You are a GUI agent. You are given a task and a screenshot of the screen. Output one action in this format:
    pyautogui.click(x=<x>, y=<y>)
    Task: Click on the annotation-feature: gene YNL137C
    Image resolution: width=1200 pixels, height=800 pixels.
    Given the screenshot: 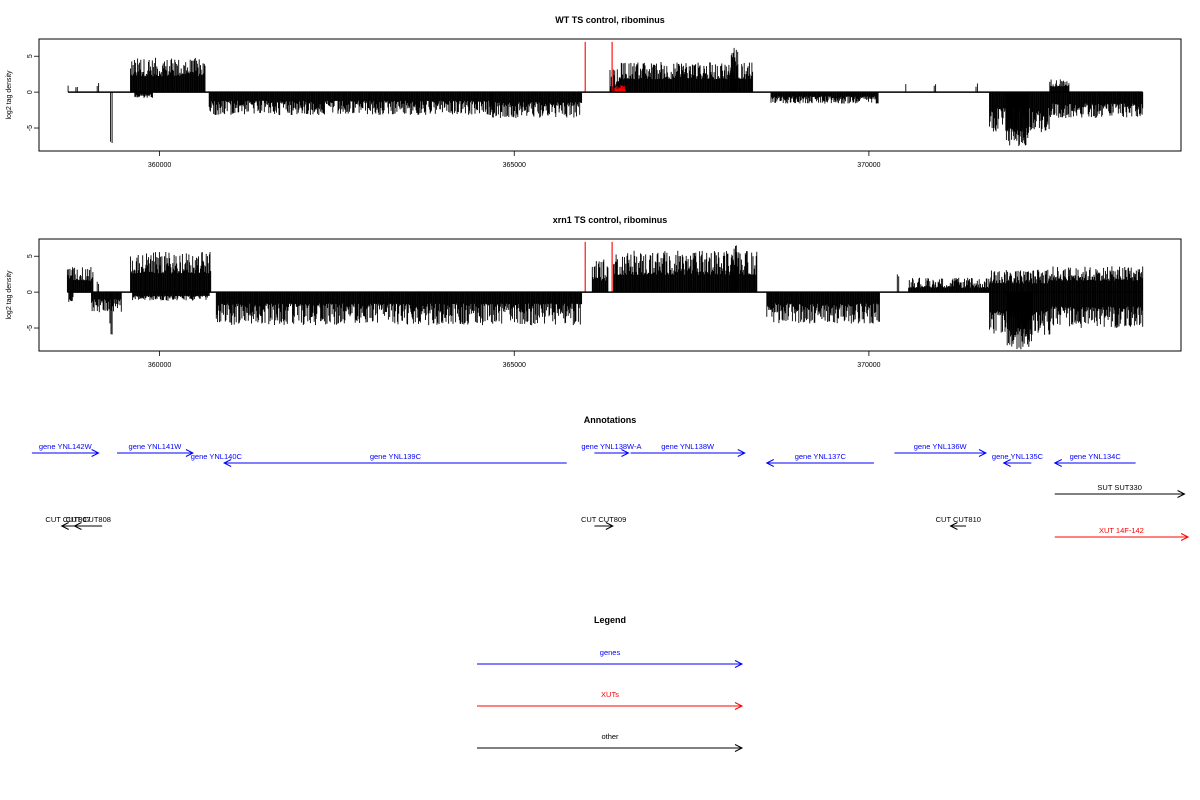 What is the action you would take?
    pyautogui.click(x=819, y=459)
    